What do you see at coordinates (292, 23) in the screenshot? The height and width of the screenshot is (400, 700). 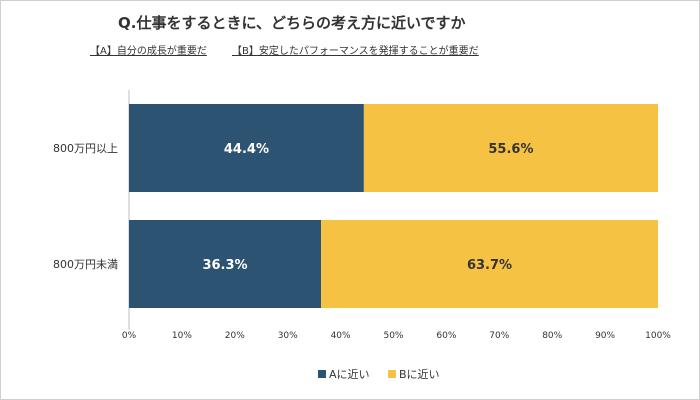 I see `chart-title: Q.仕事をするときに、どちらの考え方に近いですか` at bounding box center [292, 23].